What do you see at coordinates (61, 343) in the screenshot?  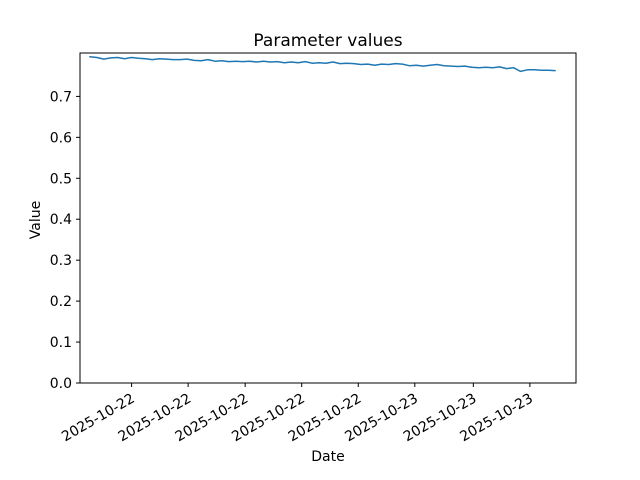 I see `y-tick-label: 0.1` at bounding box center [61, 343].